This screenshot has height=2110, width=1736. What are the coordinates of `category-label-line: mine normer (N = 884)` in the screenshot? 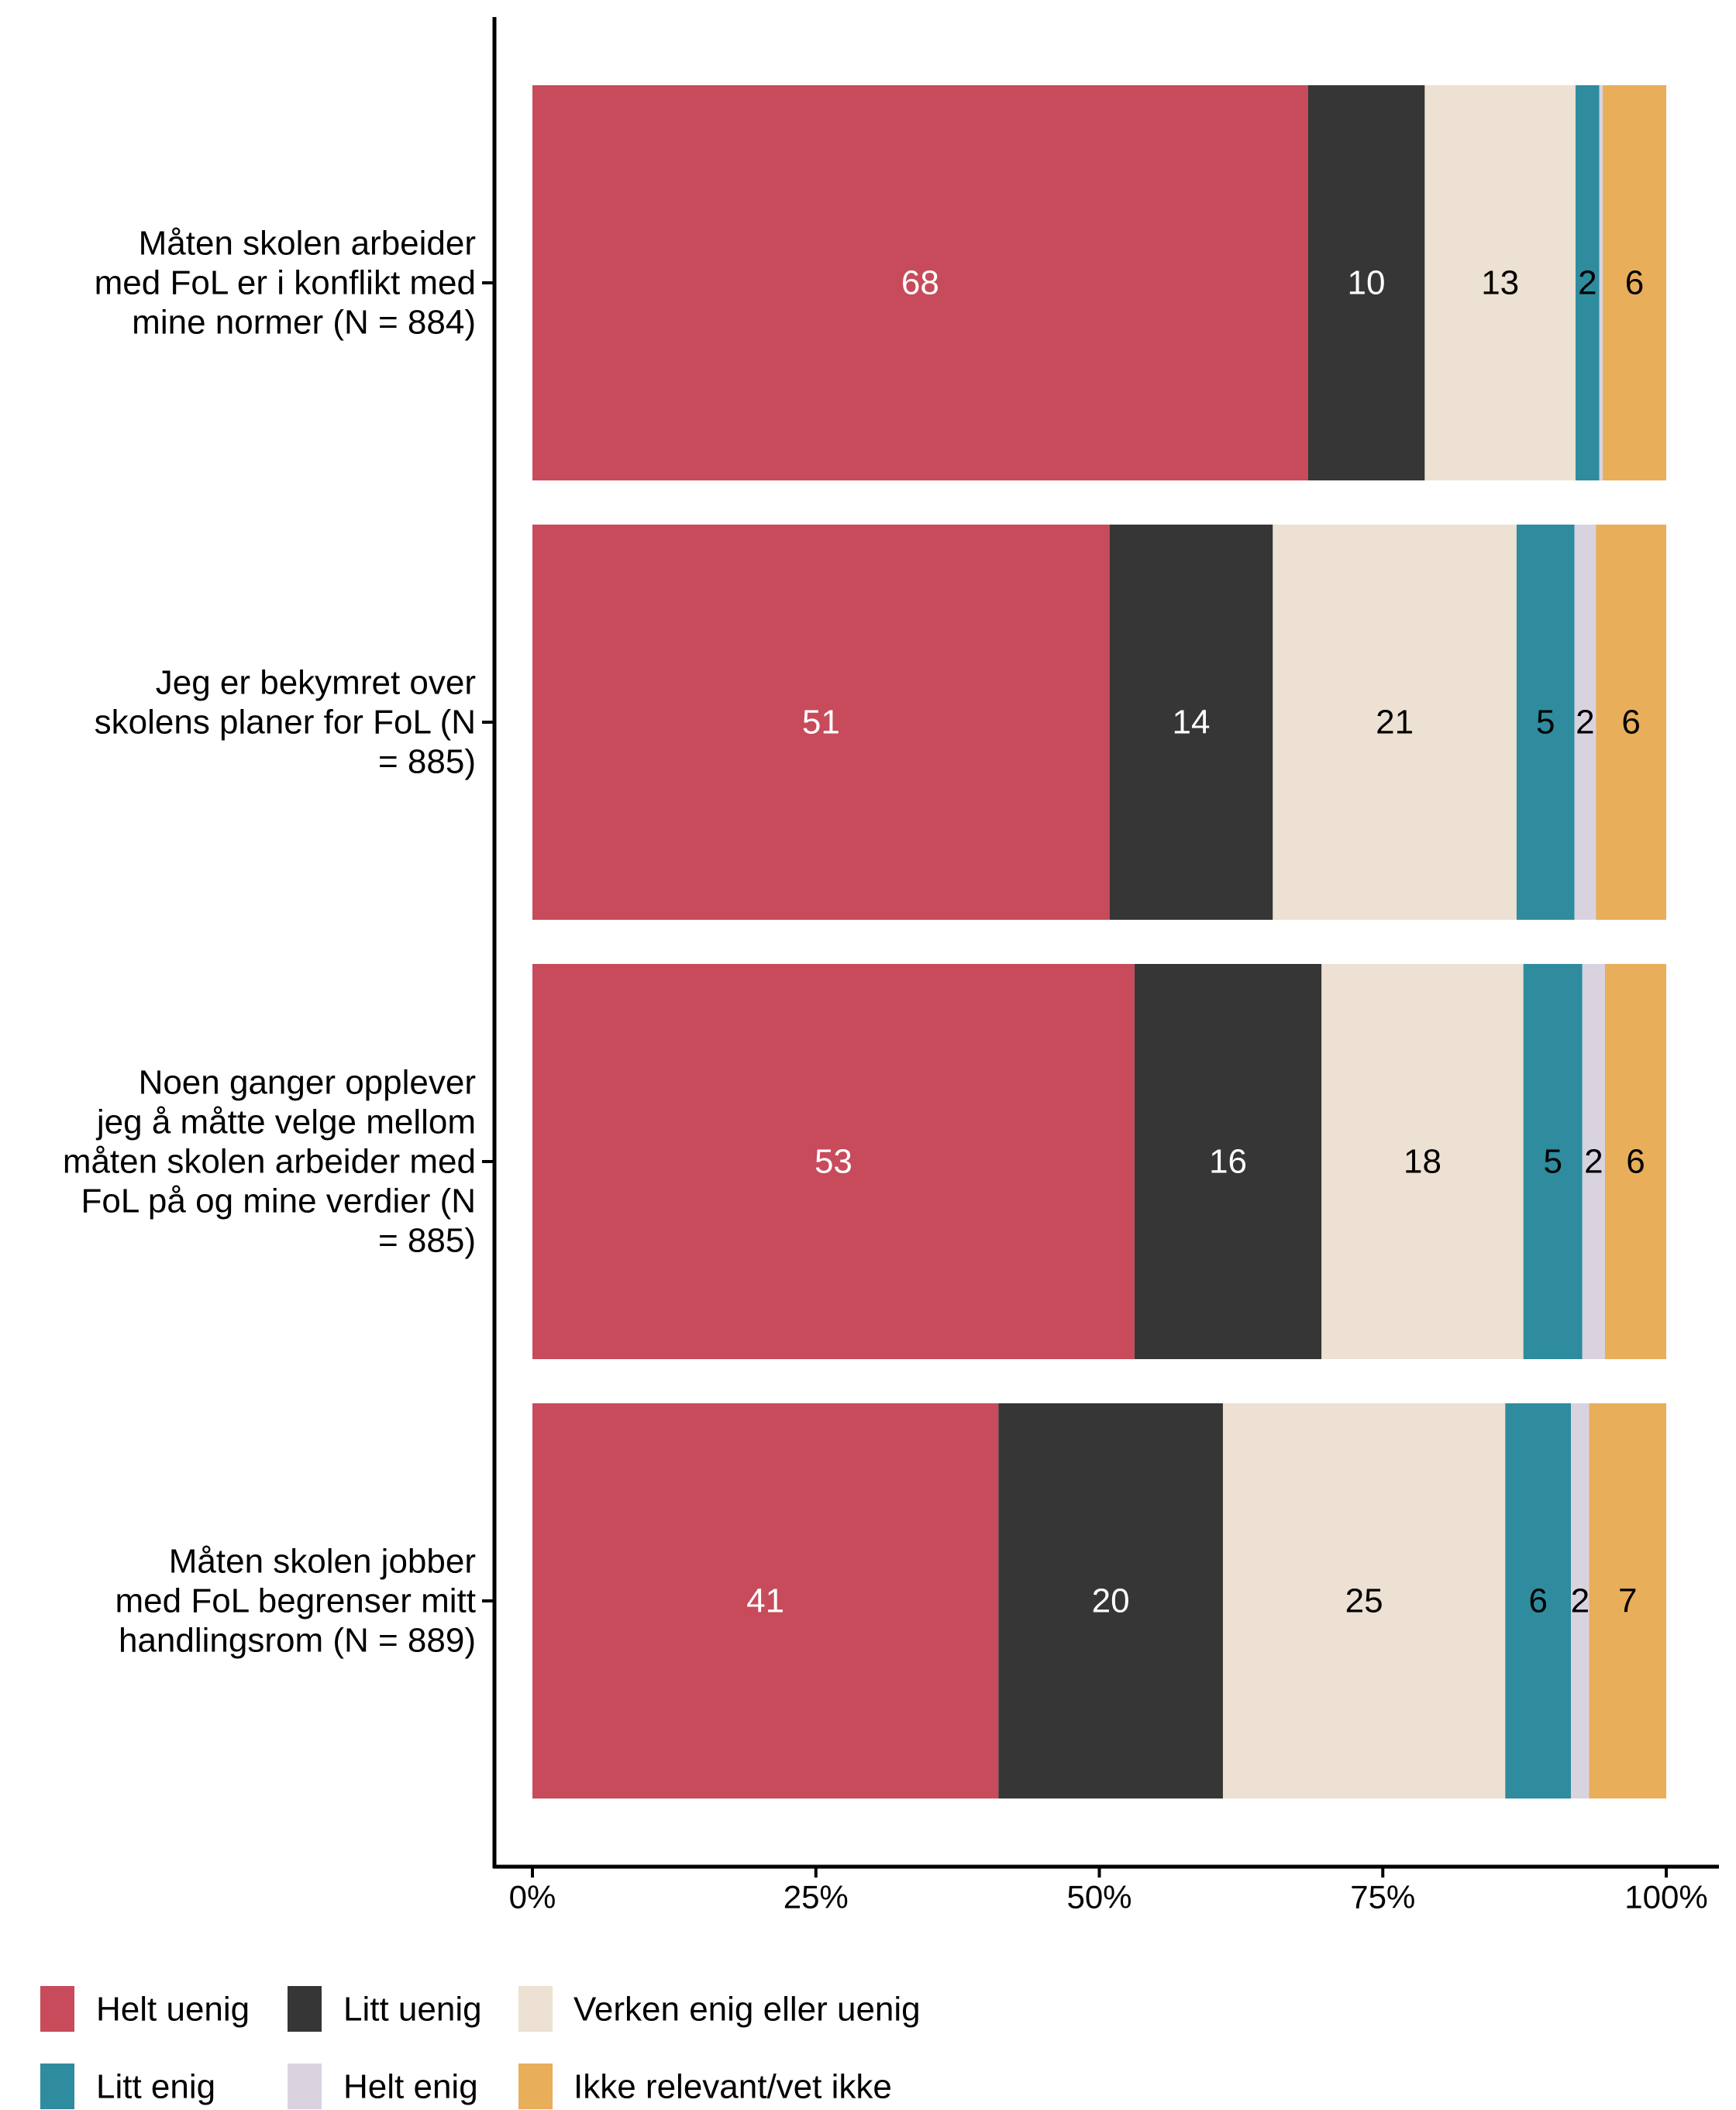 It's located at (304, 323).